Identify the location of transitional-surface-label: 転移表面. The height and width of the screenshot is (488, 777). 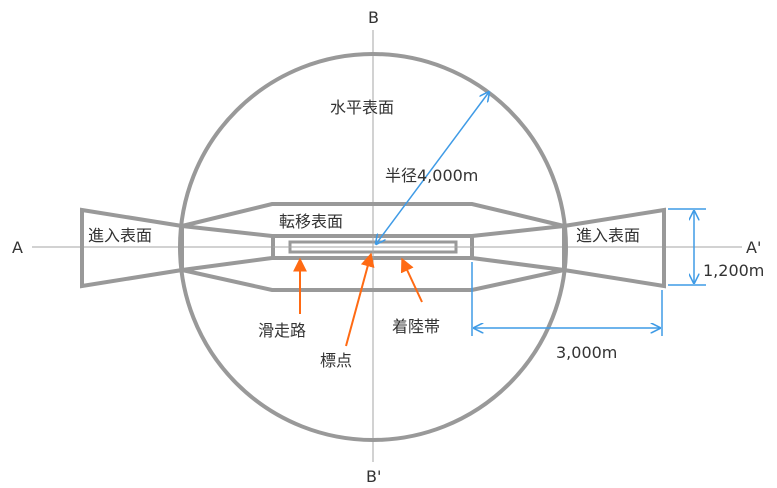
(311, 221).